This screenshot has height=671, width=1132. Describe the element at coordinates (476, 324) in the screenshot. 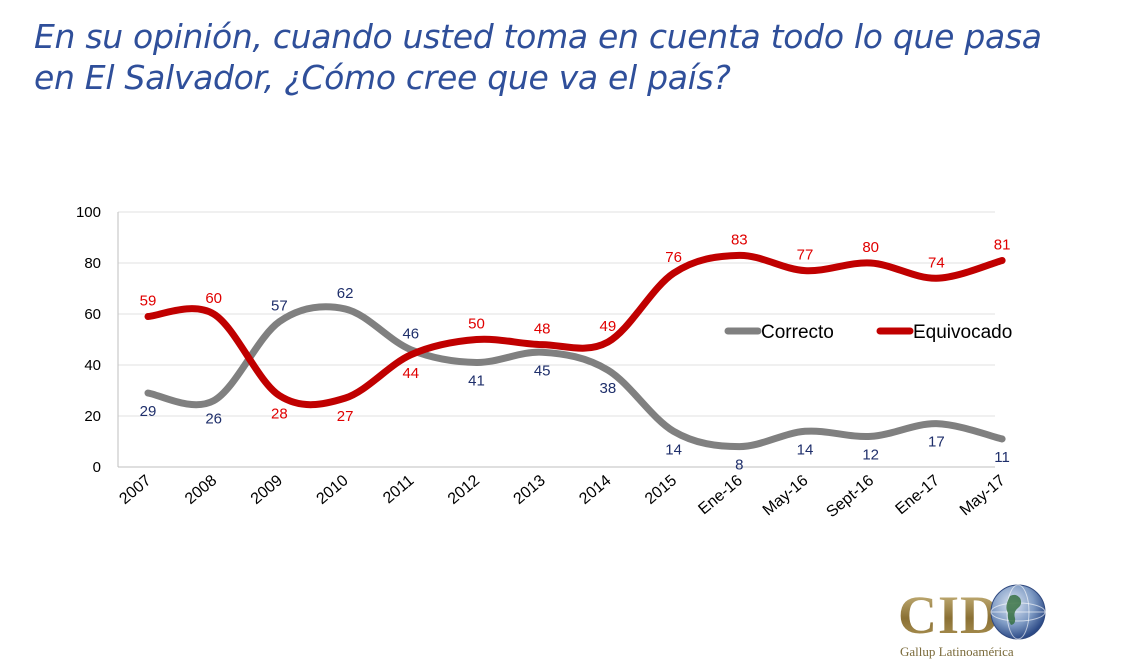

I see `data-label: 50` at that location.